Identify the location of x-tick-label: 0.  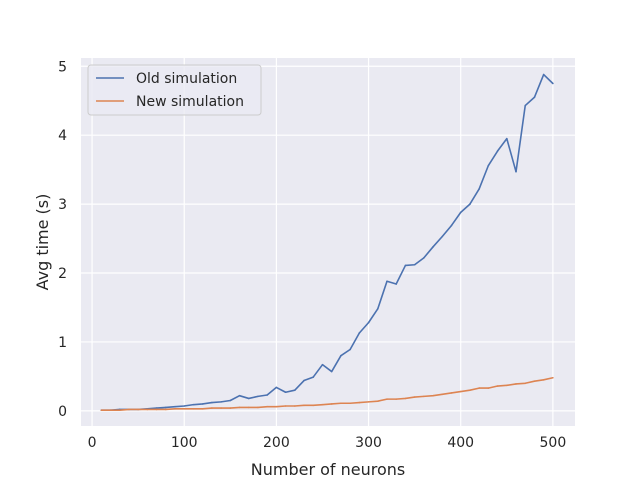
(92, 443).